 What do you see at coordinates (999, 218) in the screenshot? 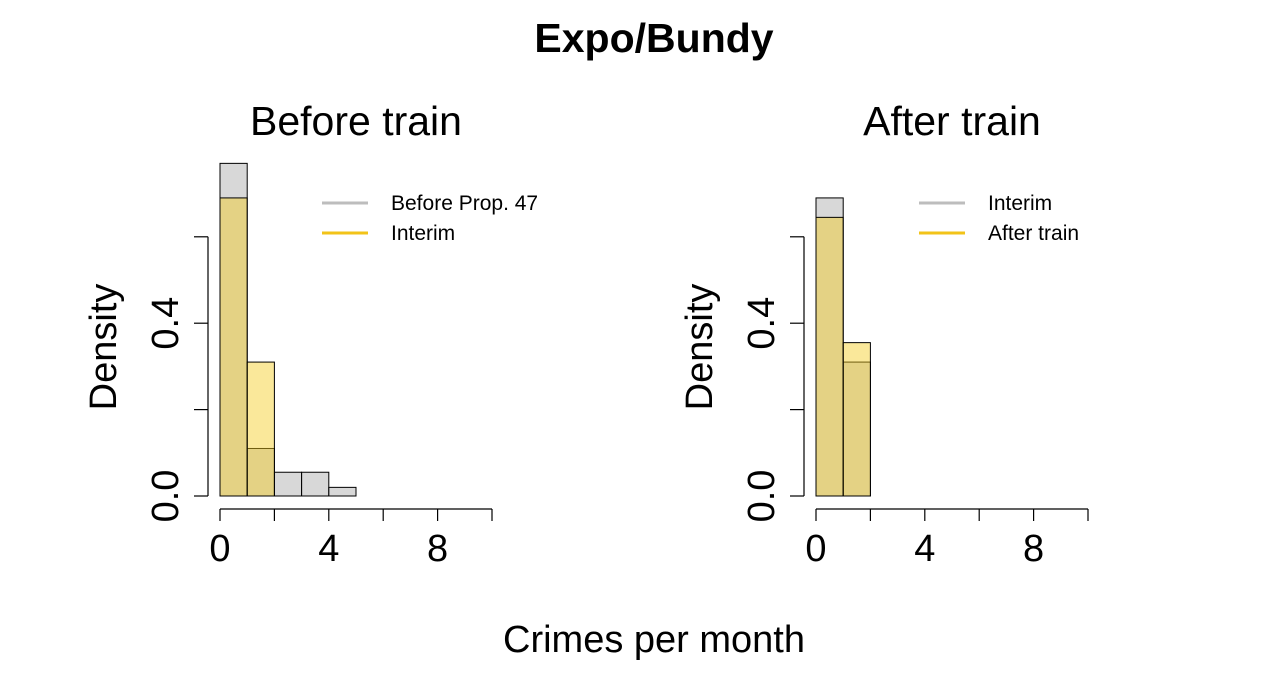
I see `legend: Interim After train` at bounding box center [999, 218].